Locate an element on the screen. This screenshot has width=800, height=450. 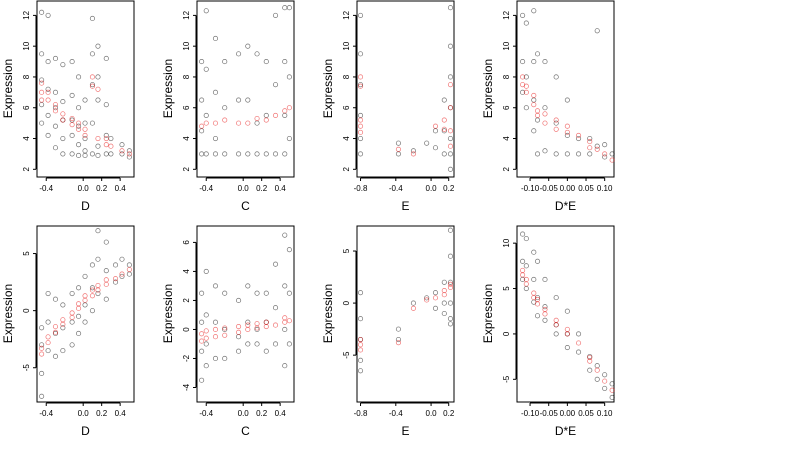
y-tick-label: -4 is located at coordinates (186, 387).